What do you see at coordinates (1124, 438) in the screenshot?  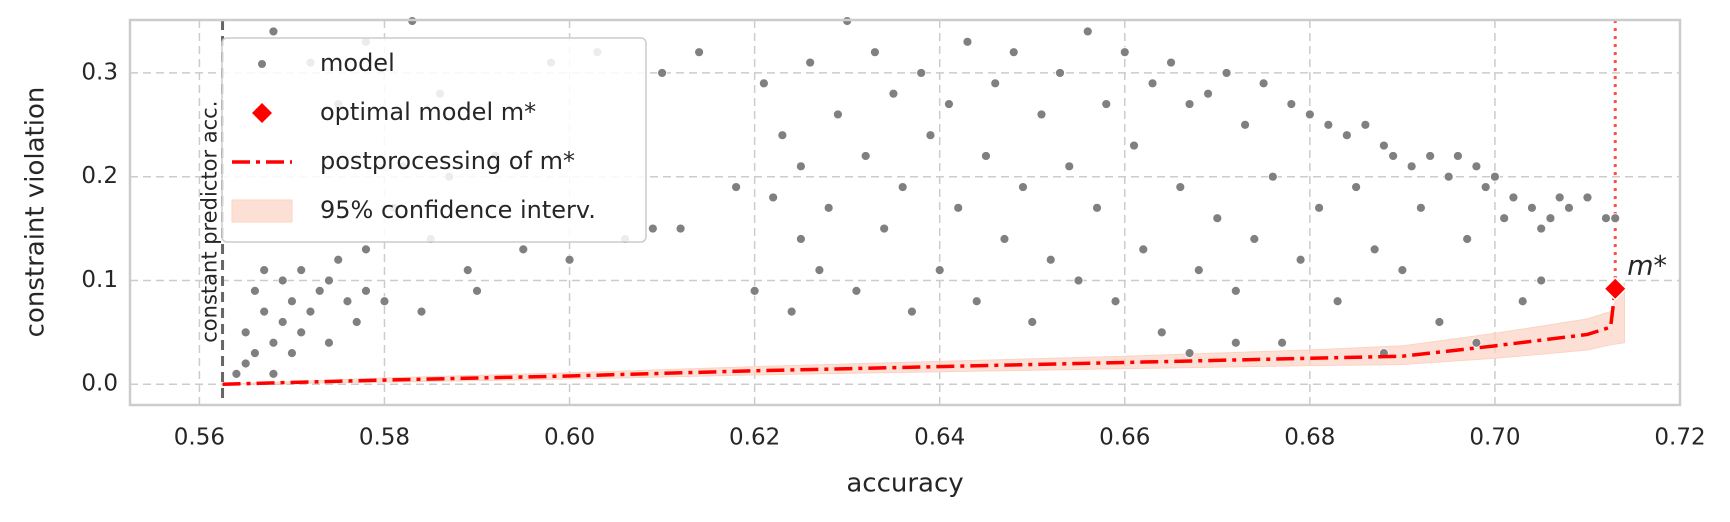 I see `x-tick-label: 0.66` at bounding box center [1124, 438].